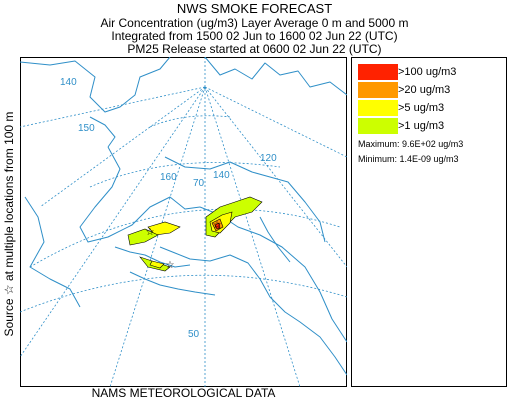 Image resolution: width=509 pixels, height=401 pixels. Describe the element at coordinates (411, 144) in the screenshot. I see `legend-maximum: Maximum: 9.6E+02 ug/m3` at that location.